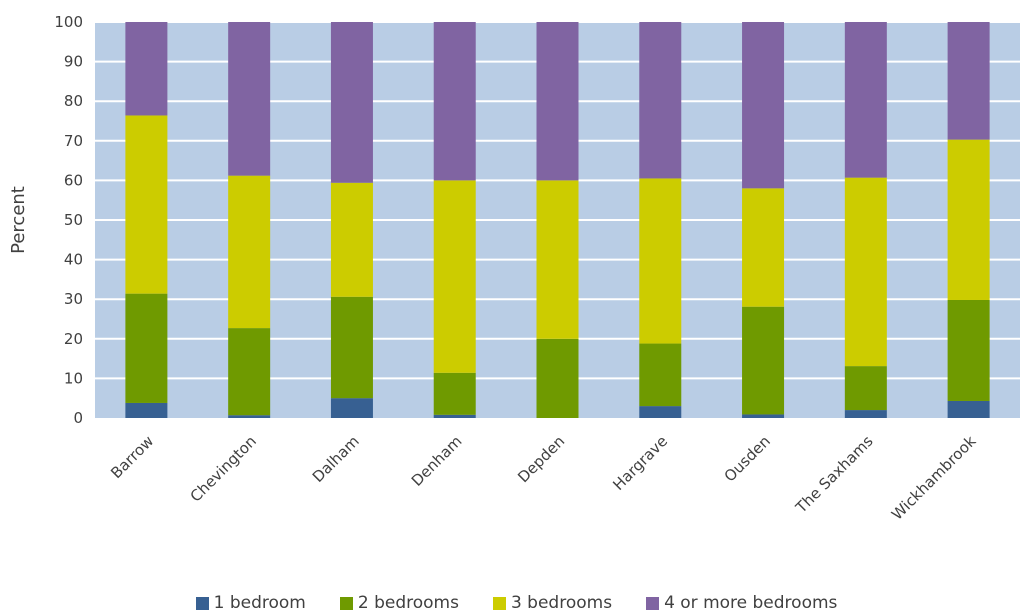 Image resolution: width=1033 pixels, height=614 pixels. Describe the element at coordinates (73, 101) in the screenshot. I see `y-tick-label: 80` at that location.